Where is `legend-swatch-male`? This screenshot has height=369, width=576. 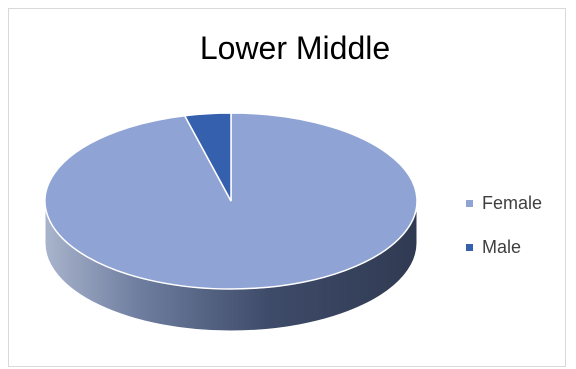 legend-swatch-male is located at coordinates (469, 247).